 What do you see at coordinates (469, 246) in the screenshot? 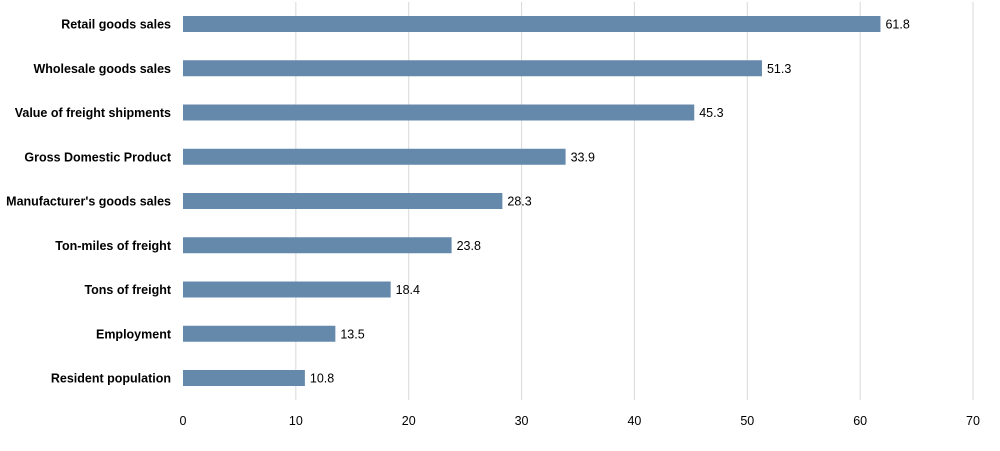
I see `value-label: 23.8` at bounding box center [469, 246].